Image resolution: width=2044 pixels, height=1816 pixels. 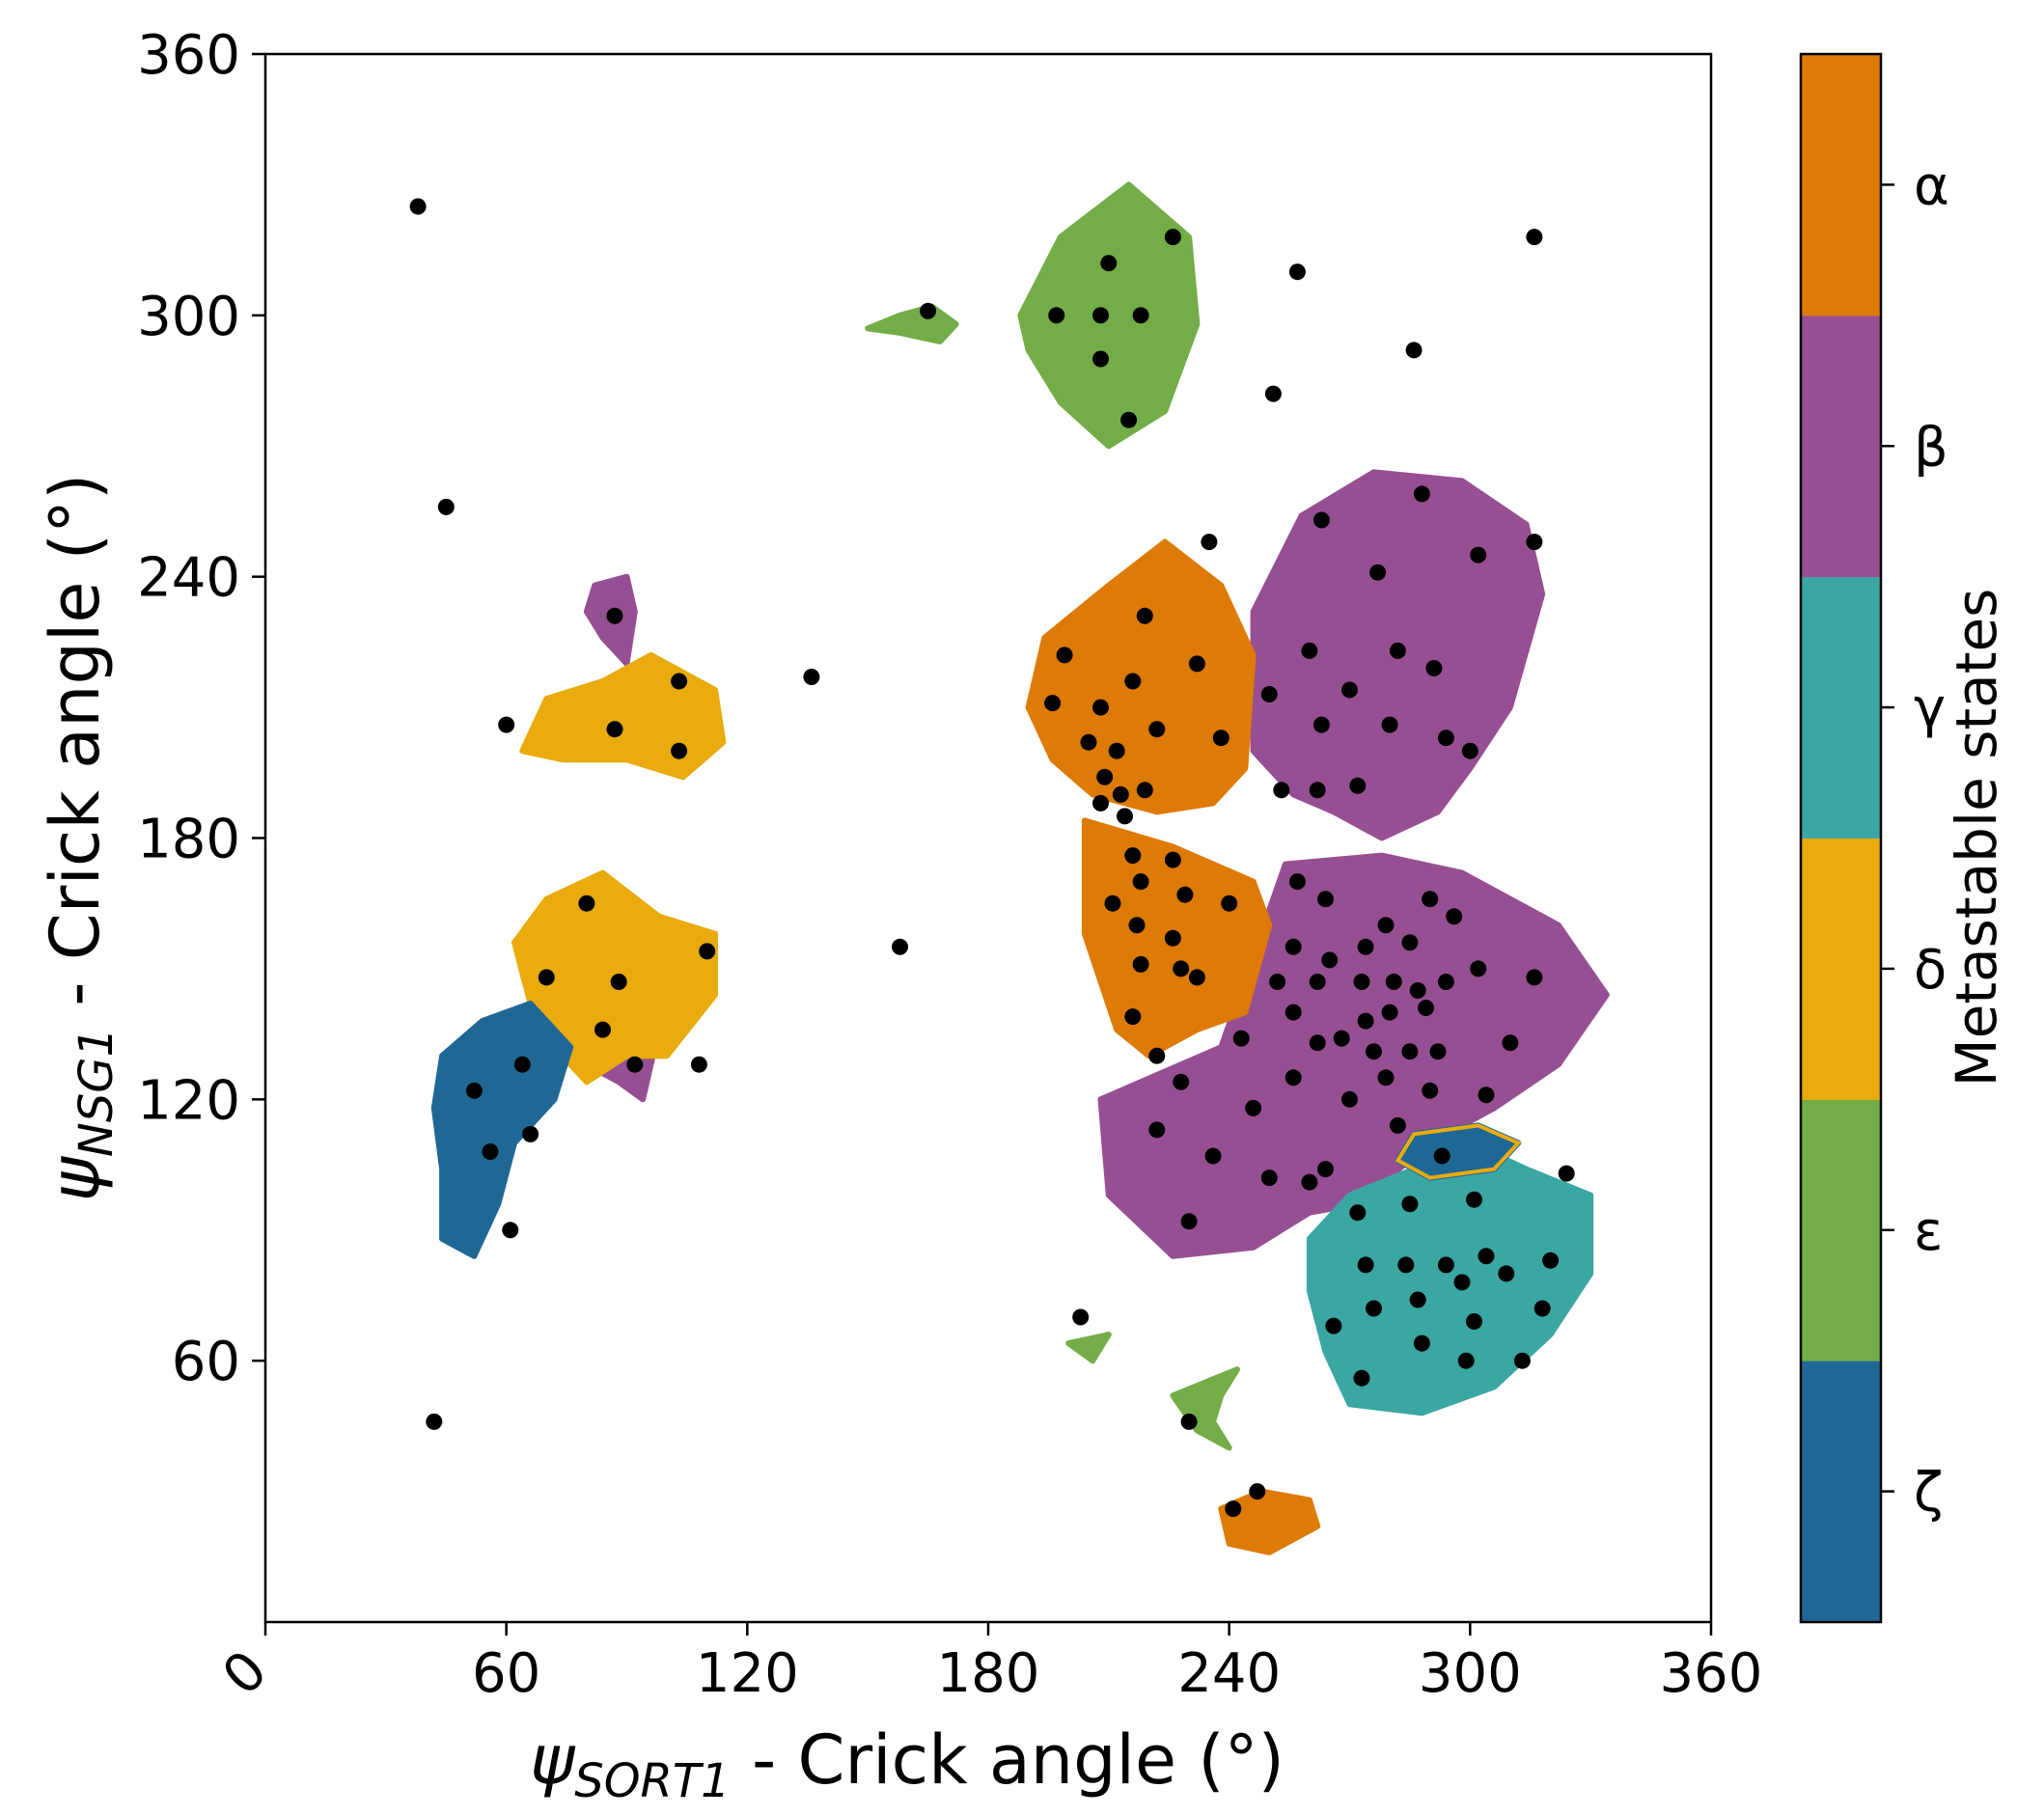 I want to click on colorbar-tick-label: δ, so click(x=1931, y=970).